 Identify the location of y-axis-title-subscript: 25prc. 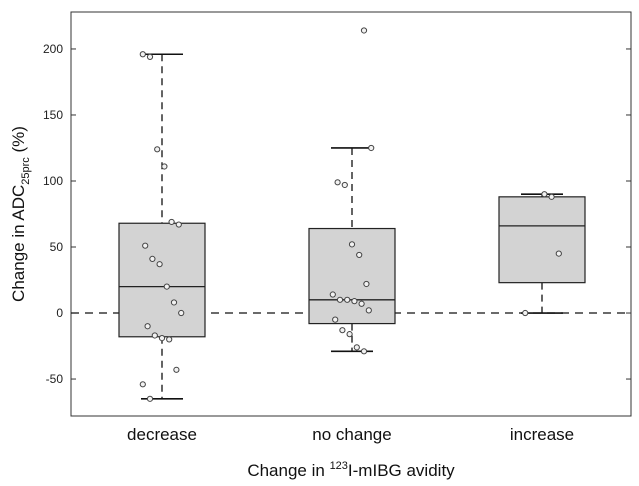
(26, 171).